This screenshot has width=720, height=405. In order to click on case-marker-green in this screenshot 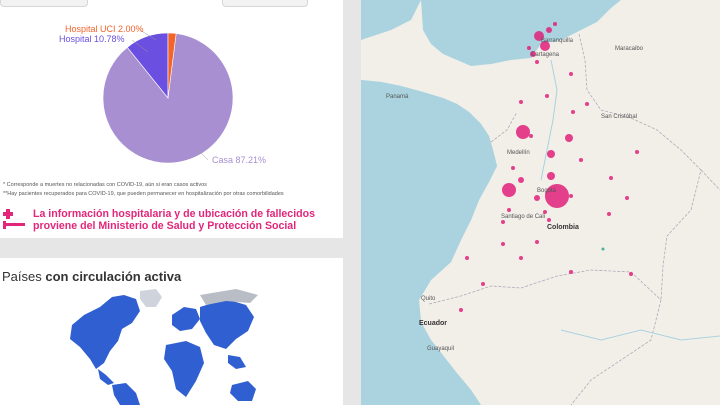, I will do `click(603, 249)`.